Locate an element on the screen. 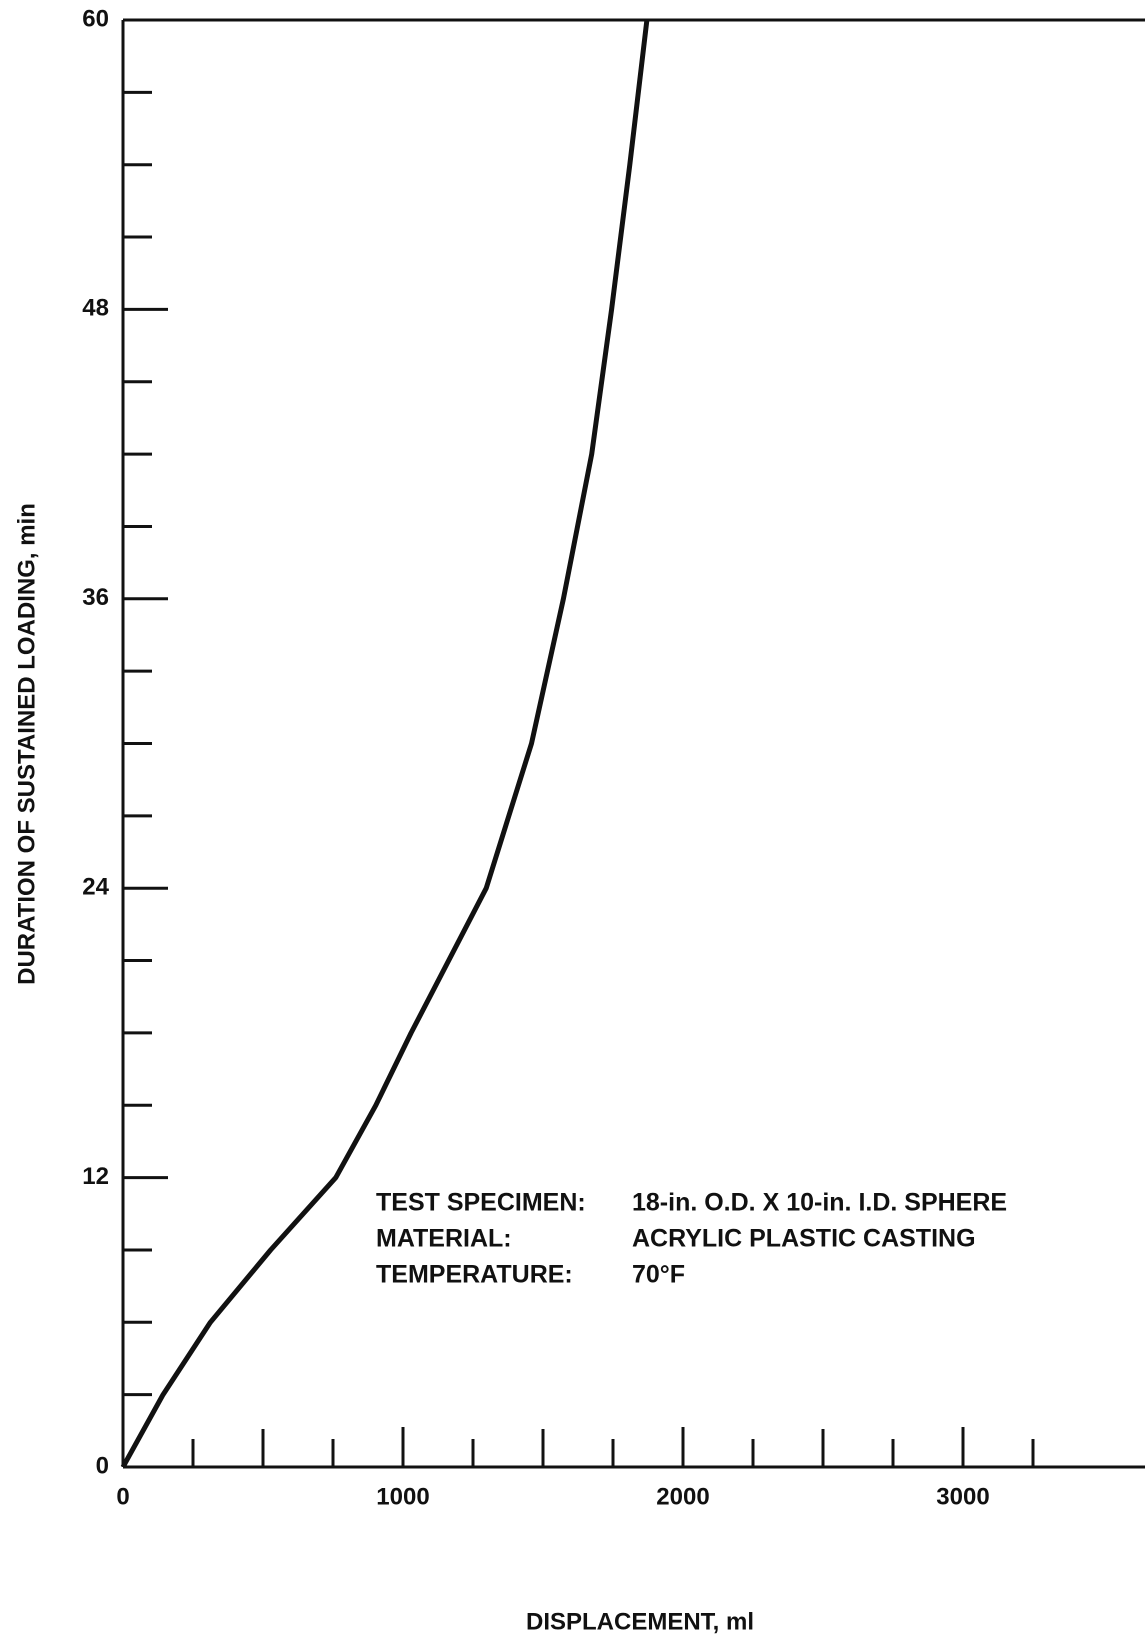 Image resolution: width=1145 pixels, height=1649 pixels. y-tick-label: 12 is located at coordinates (95, 1176).